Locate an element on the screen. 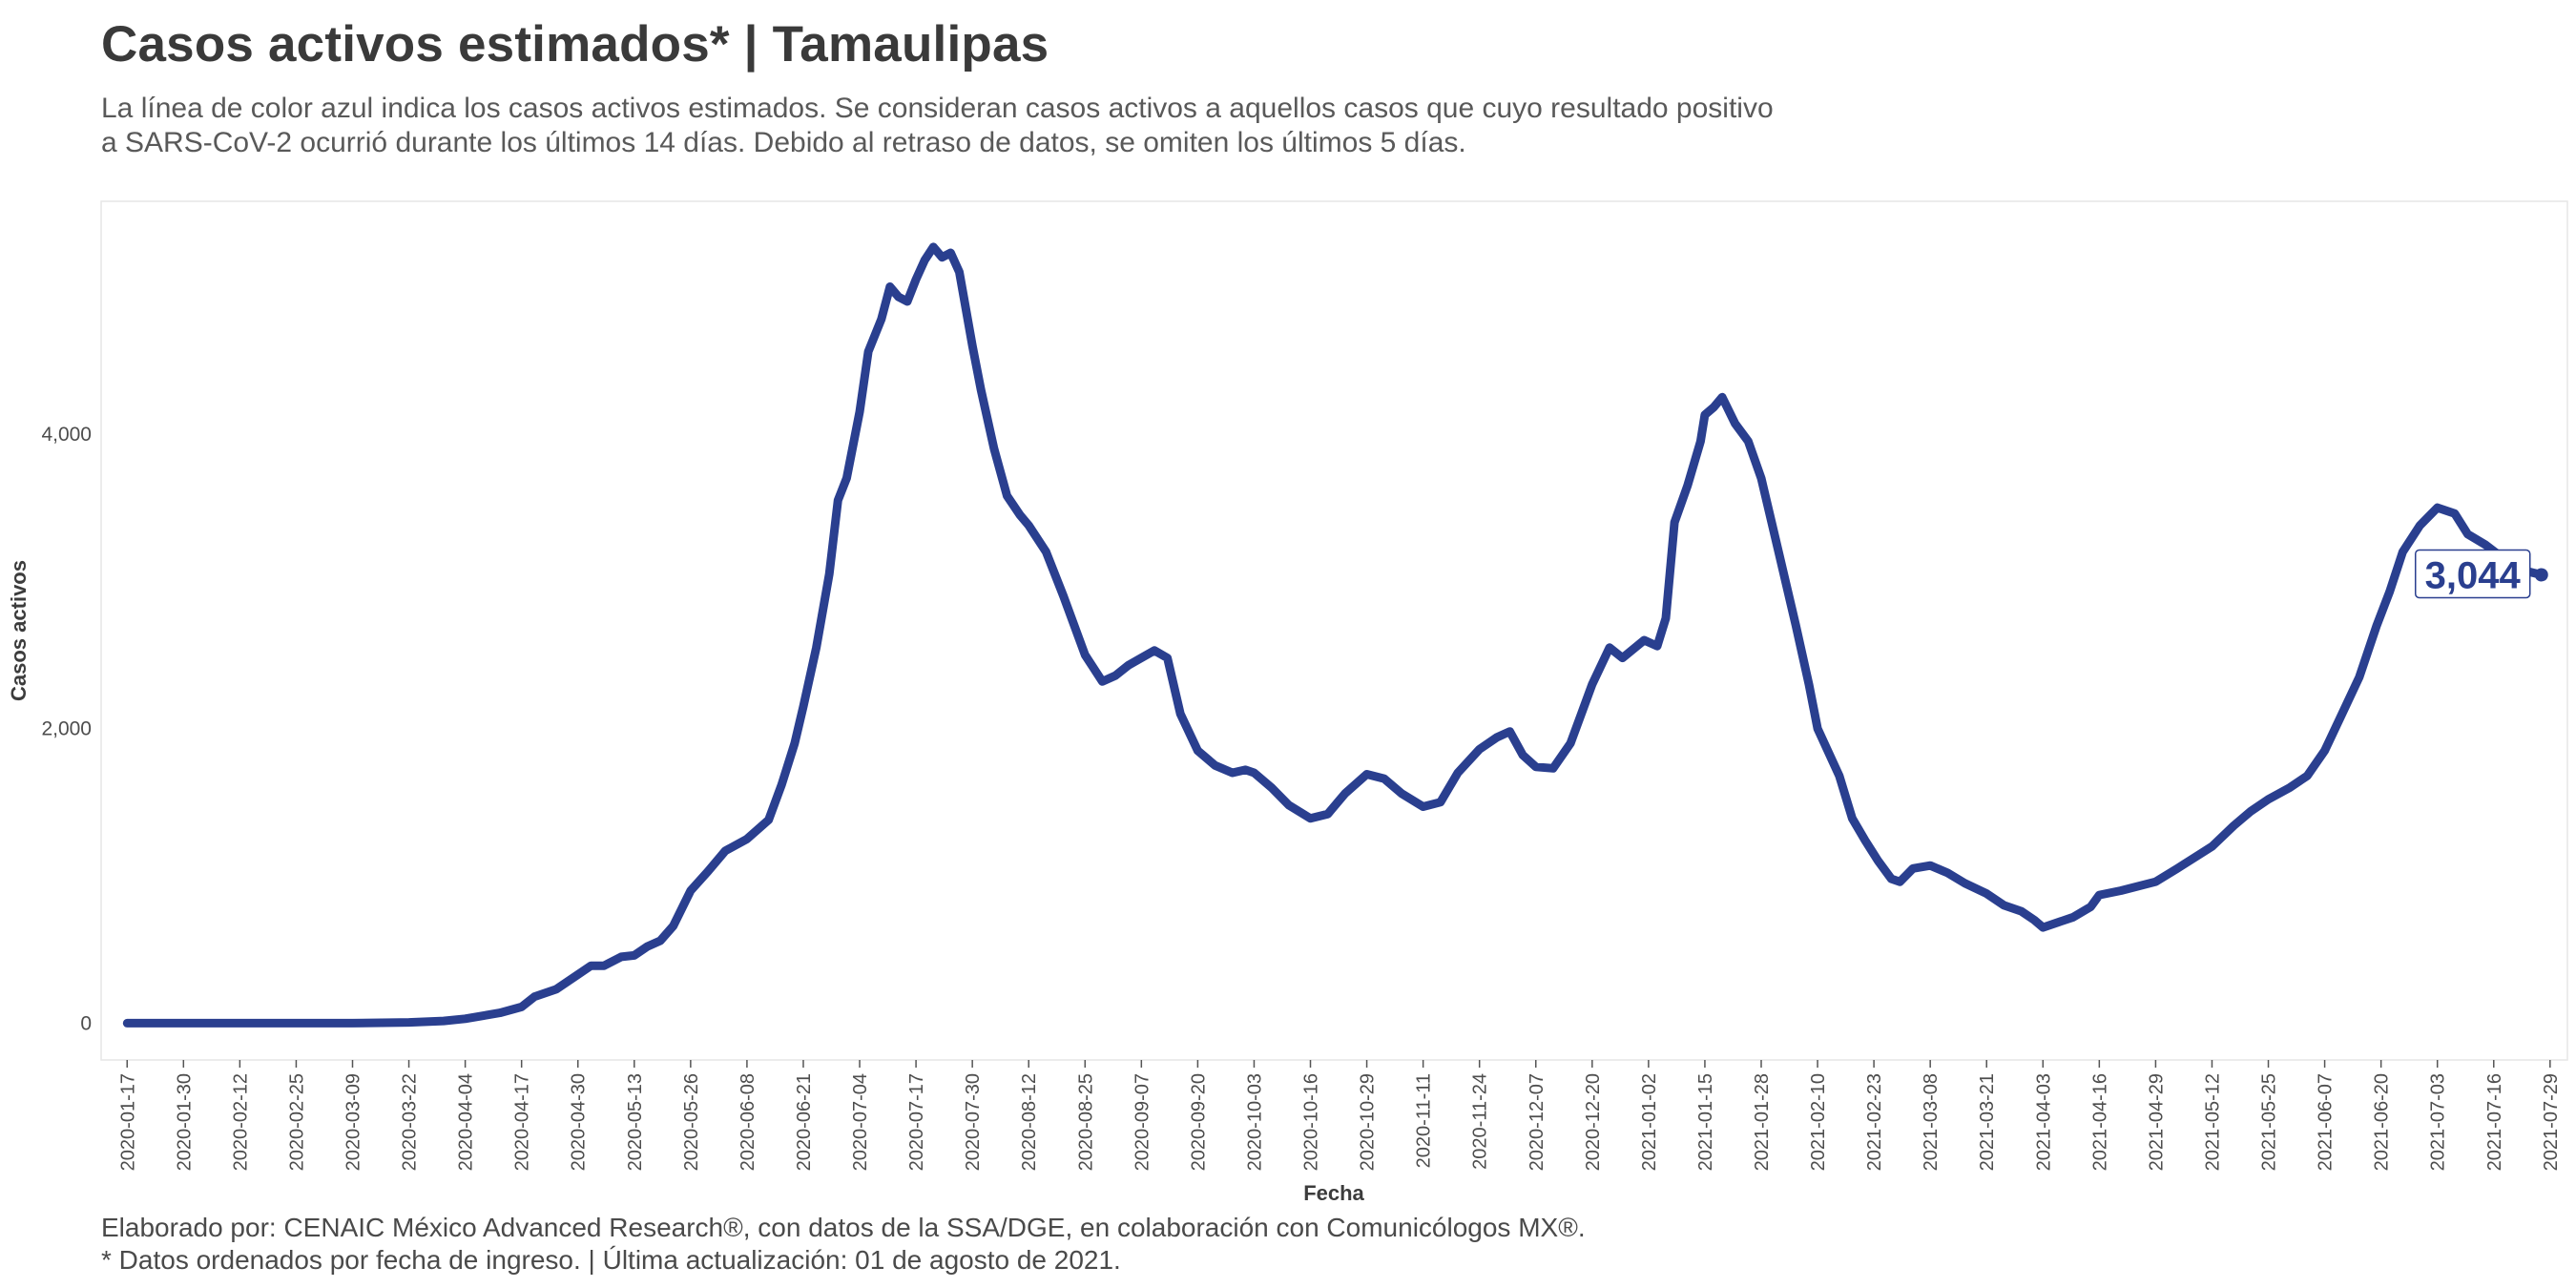 The image size is (2576, 1288). x-tick-label: 2021-01-28 is located at coordinates (1762, 1122).